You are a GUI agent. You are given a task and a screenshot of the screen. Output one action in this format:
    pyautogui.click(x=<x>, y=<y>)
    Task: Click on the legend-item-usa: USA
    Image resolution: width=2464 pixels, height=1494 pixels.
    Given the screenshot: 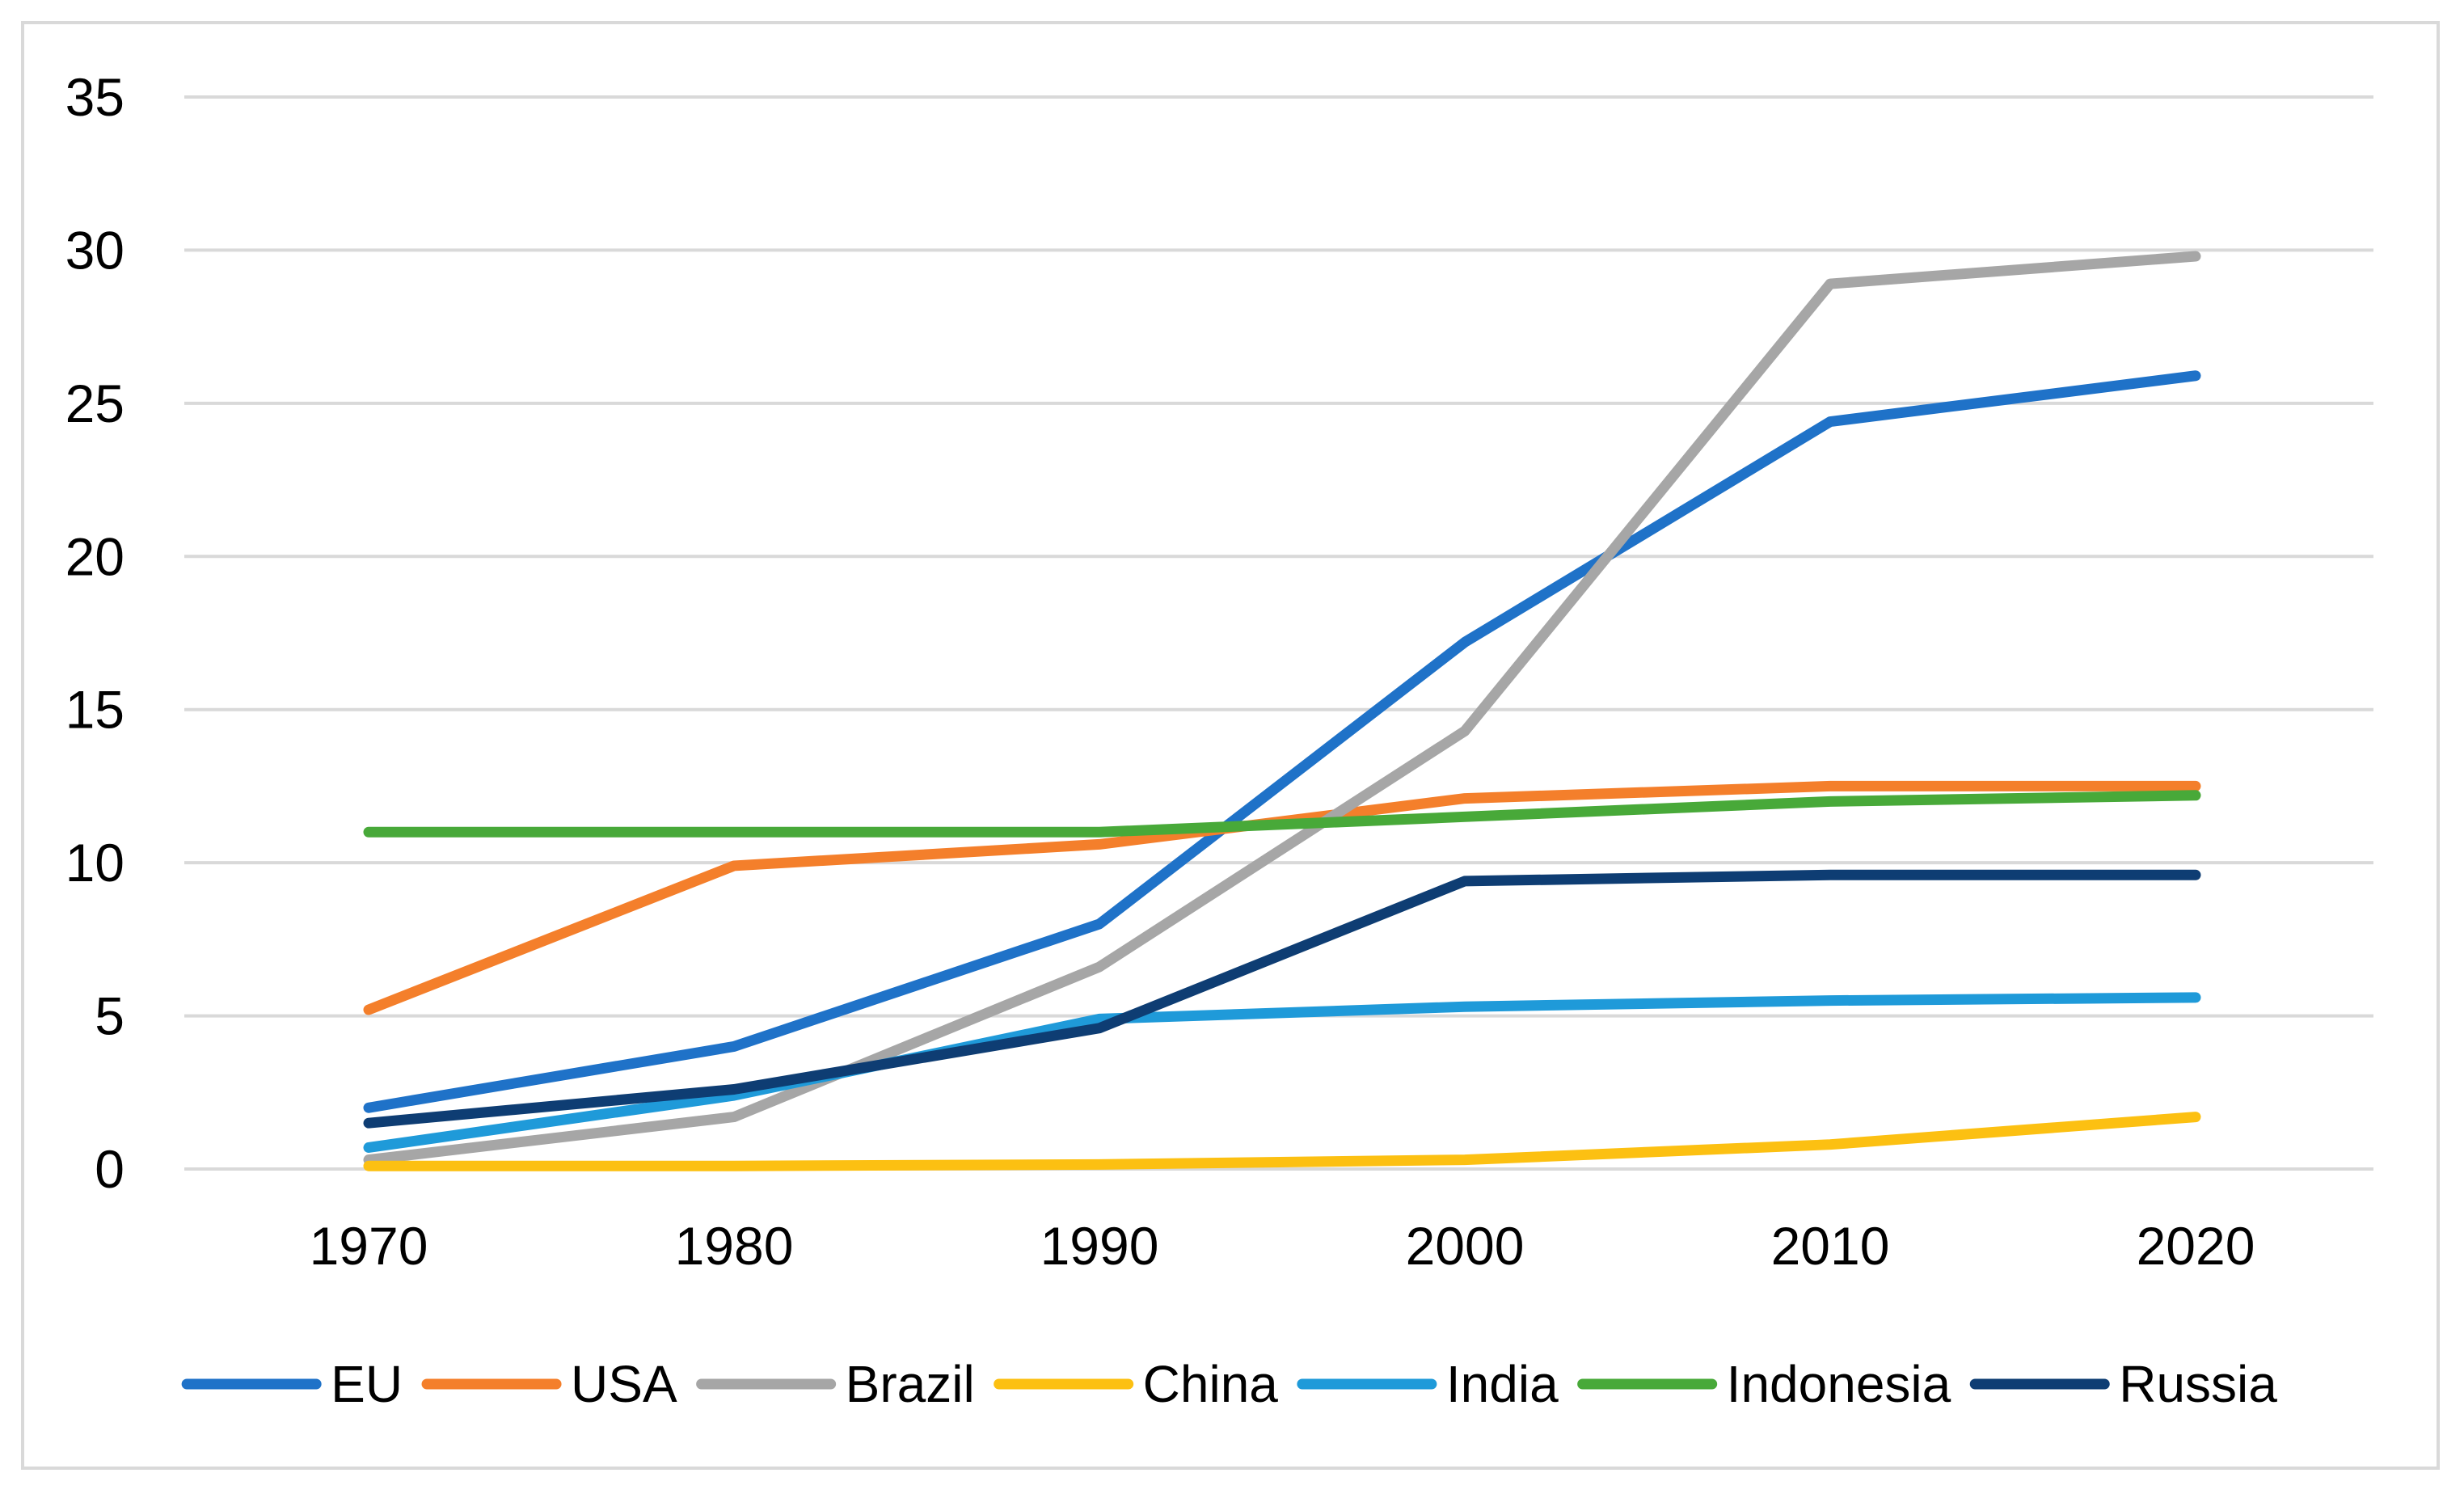 What is the action you would take?
    pyautogui.click(x=549, y=1384)
    